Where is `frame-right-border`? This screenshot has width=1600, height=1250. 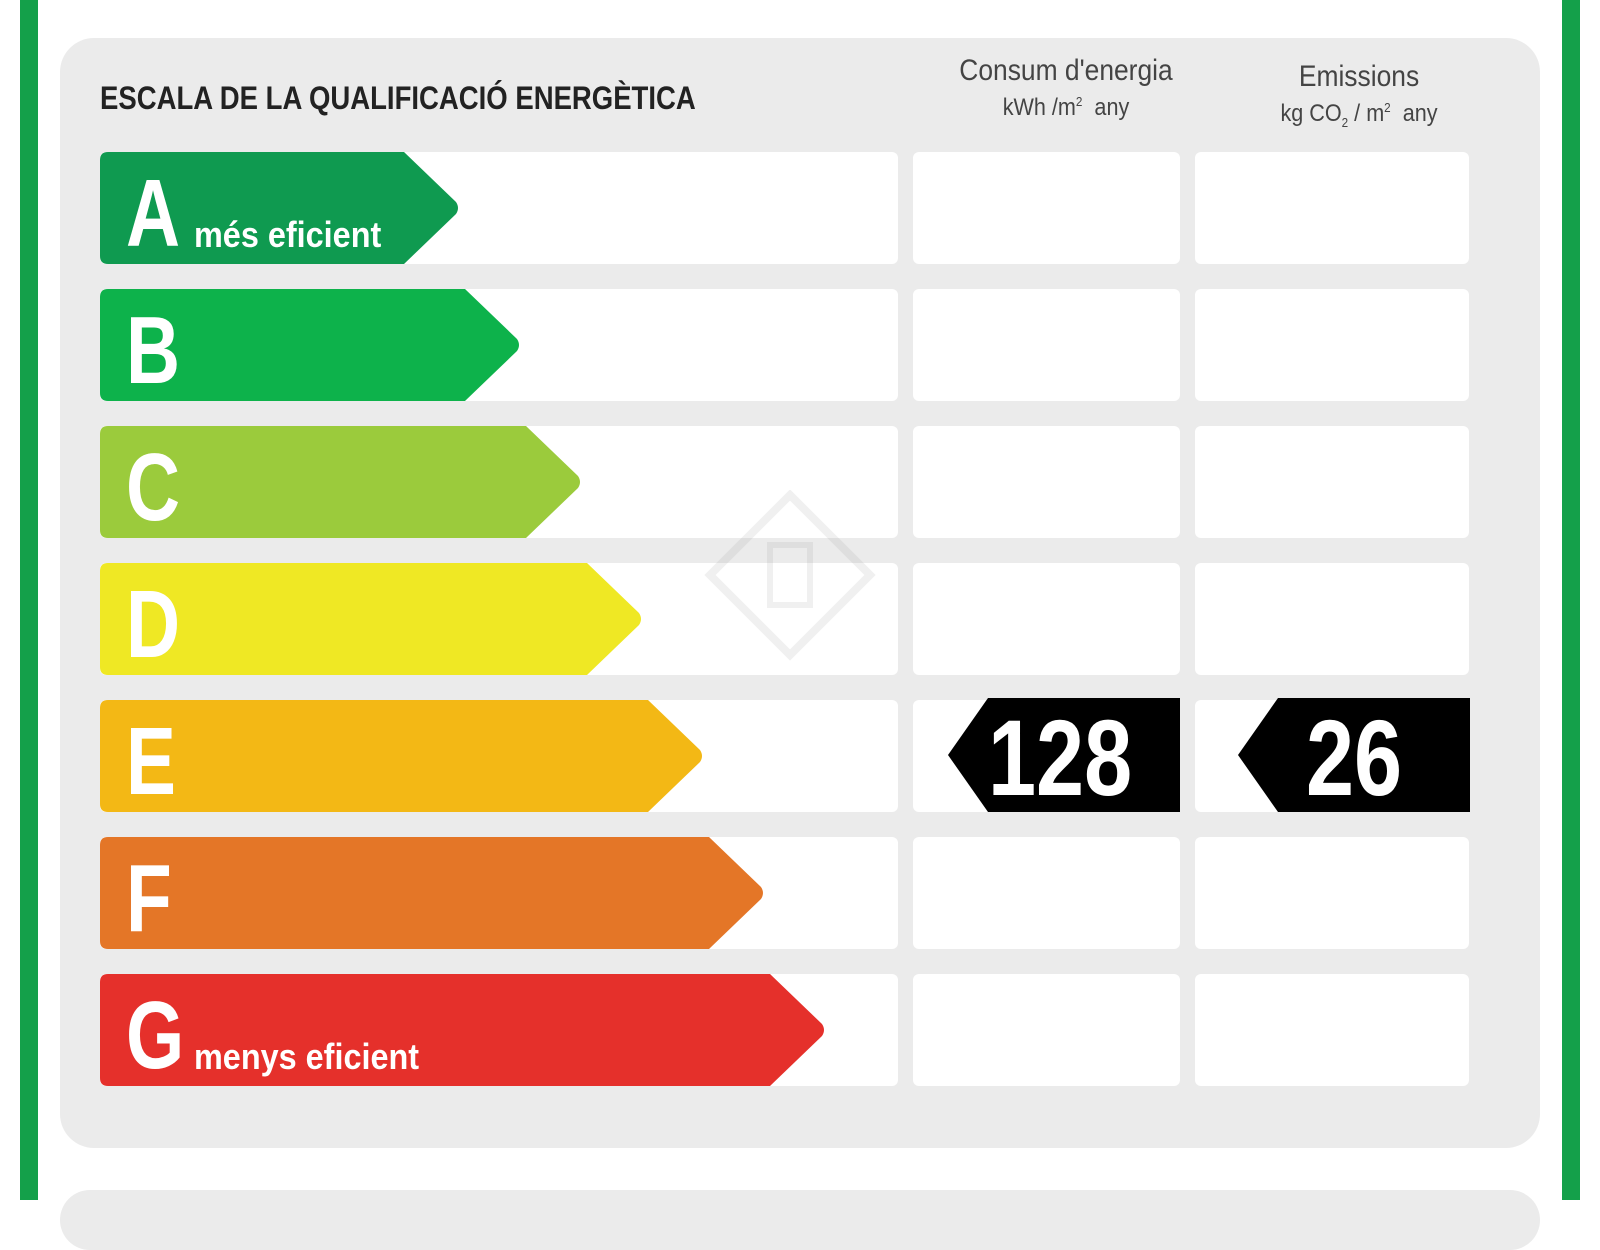 frame-right-border is located at coordinates (1571, 600).